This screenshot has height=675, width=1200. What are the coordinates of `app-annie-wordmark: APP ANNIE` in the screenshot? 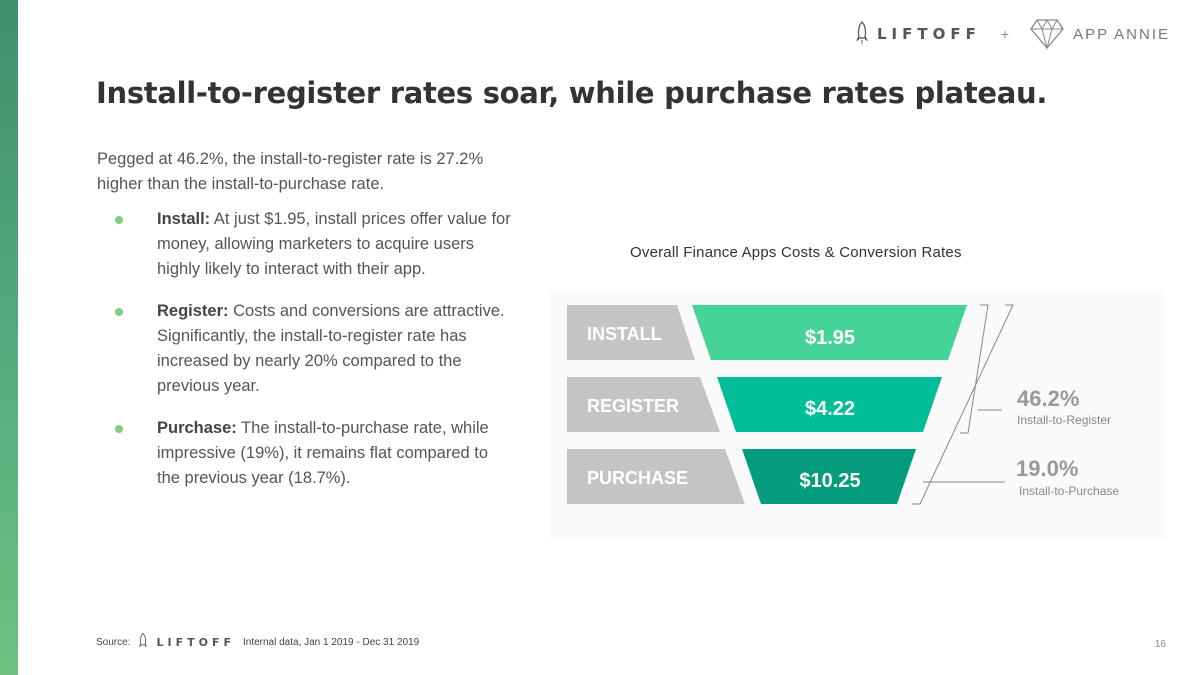 It's located at (1121, 34).